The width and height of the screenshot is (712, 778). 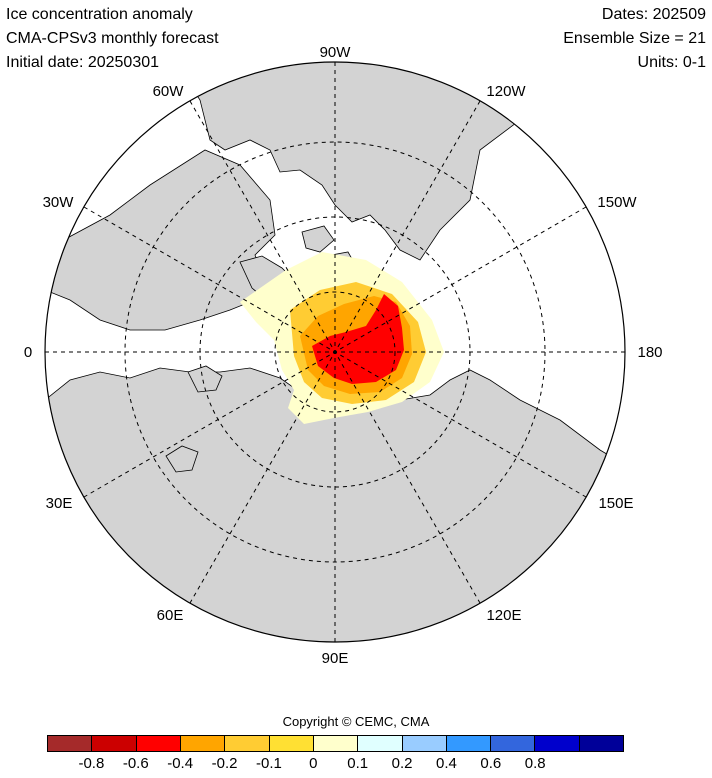 What do you see at coordinates (170, 615) in the screenshot?
I see `lon-label-60e: 60E` at bounding box center [170, 615].